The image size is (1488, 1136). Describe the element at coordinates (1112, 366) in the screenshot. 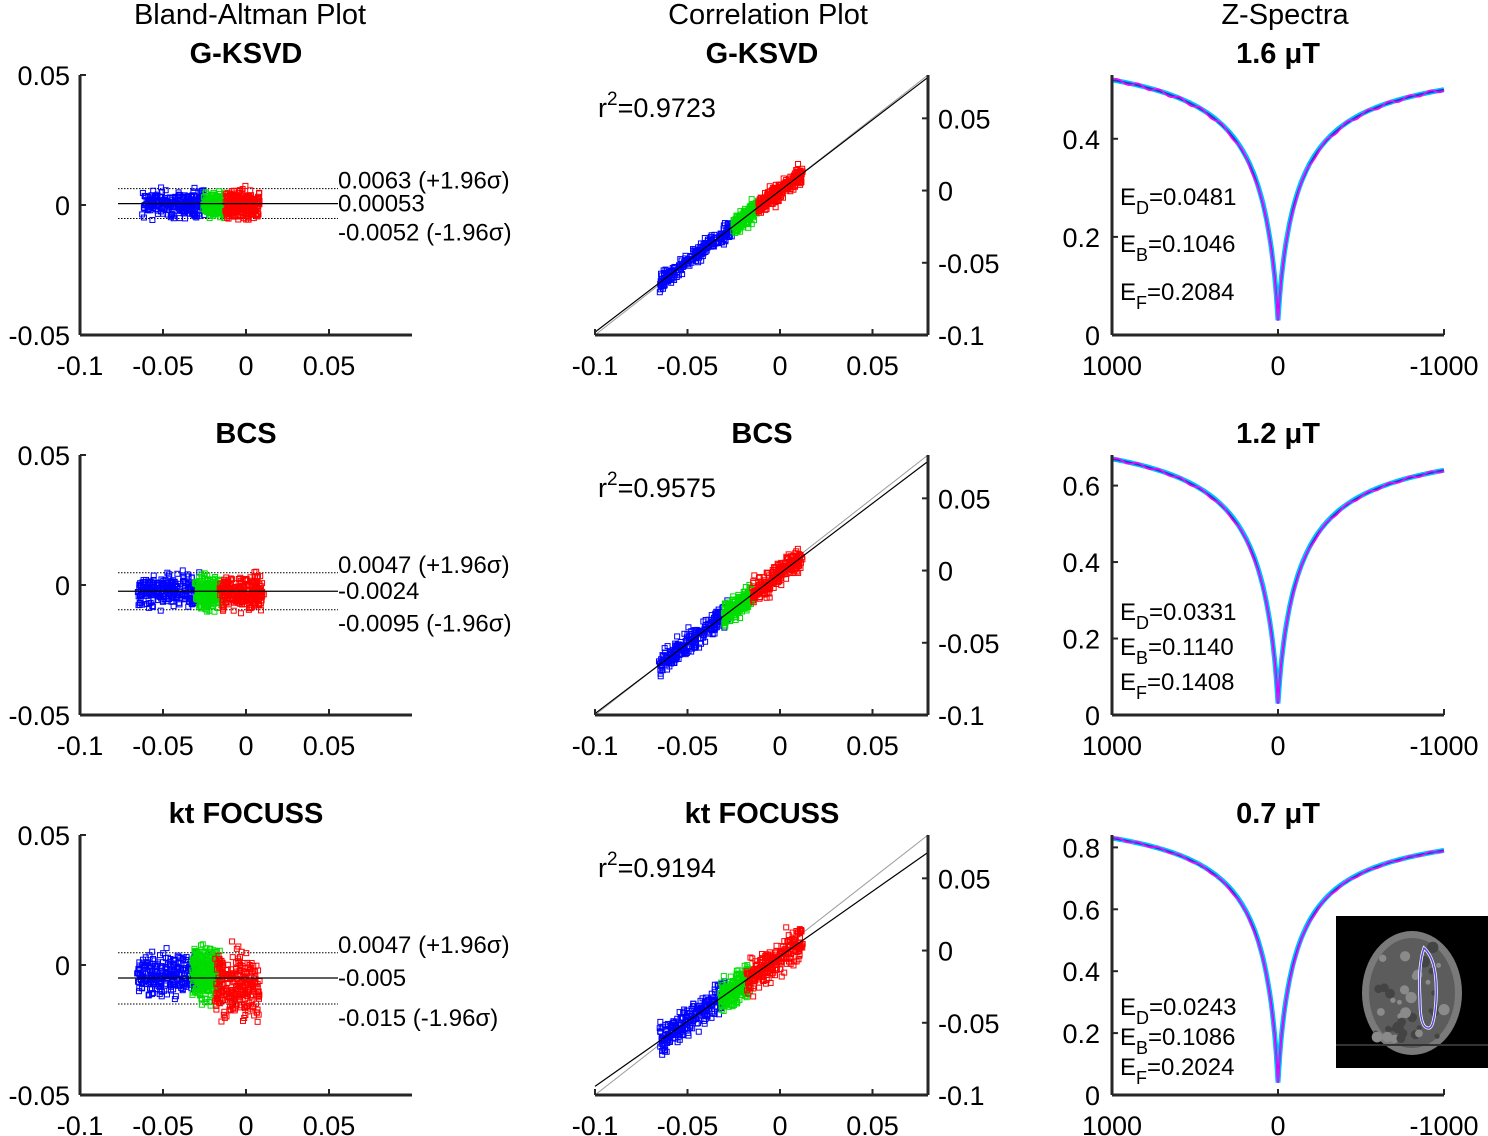

I see `x-tick-label: 1000` at that location.